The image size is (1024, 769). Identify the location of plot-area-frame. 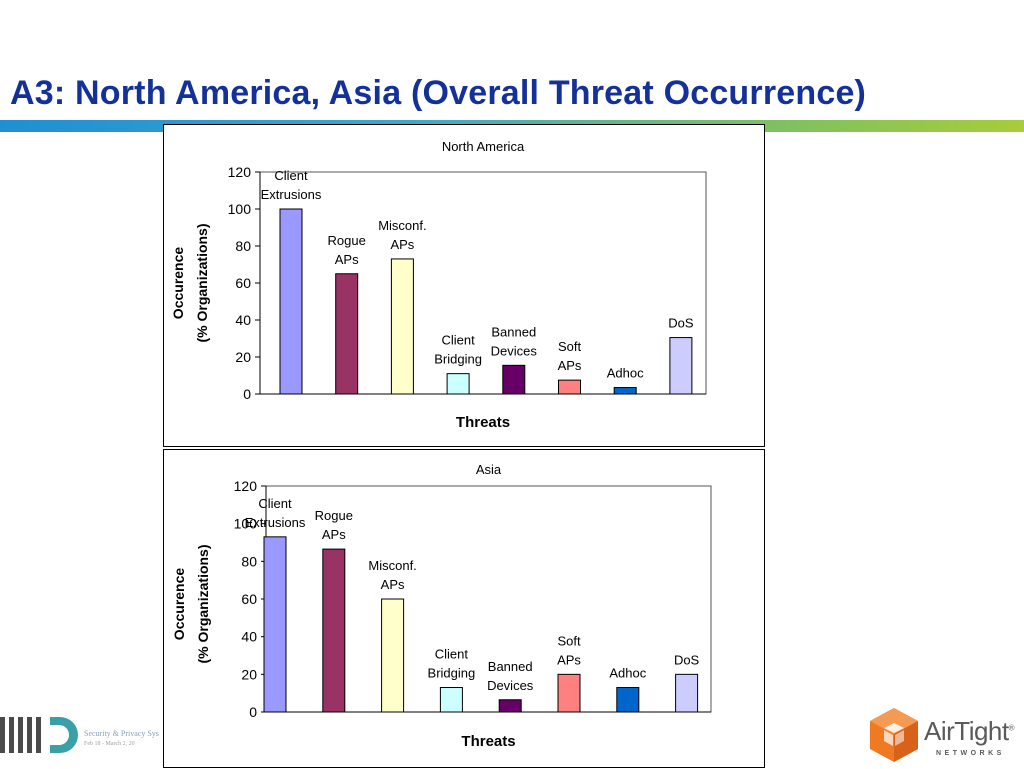
(483, 283).